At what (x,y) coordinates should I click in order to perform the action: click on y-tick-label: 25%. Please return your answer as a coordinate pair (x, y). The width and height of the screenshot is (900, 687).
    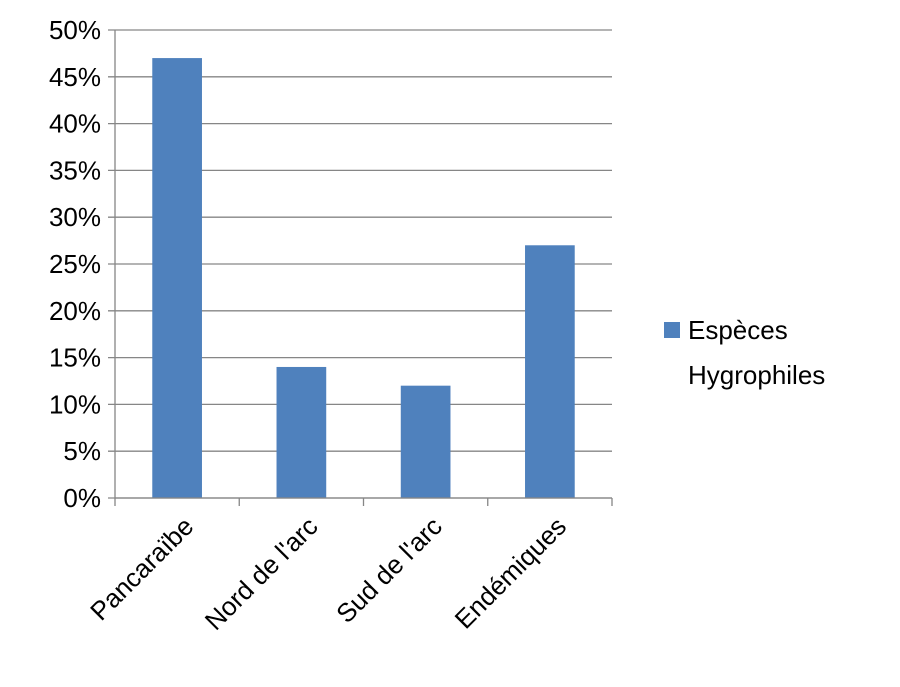
    Looking at the image, I should click on (75, 264).